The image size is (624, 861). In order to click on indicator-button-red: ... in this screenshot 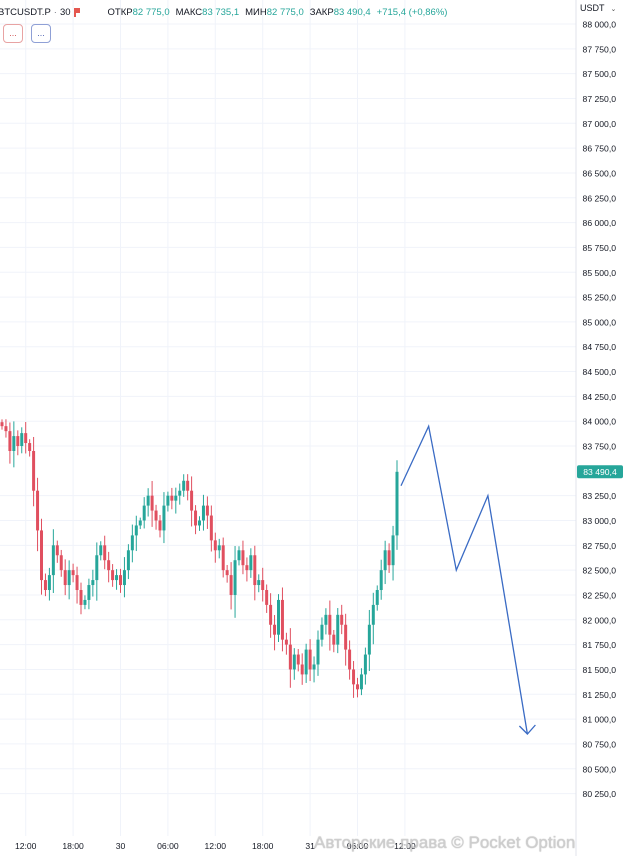, I will do `click(13, 33)`.